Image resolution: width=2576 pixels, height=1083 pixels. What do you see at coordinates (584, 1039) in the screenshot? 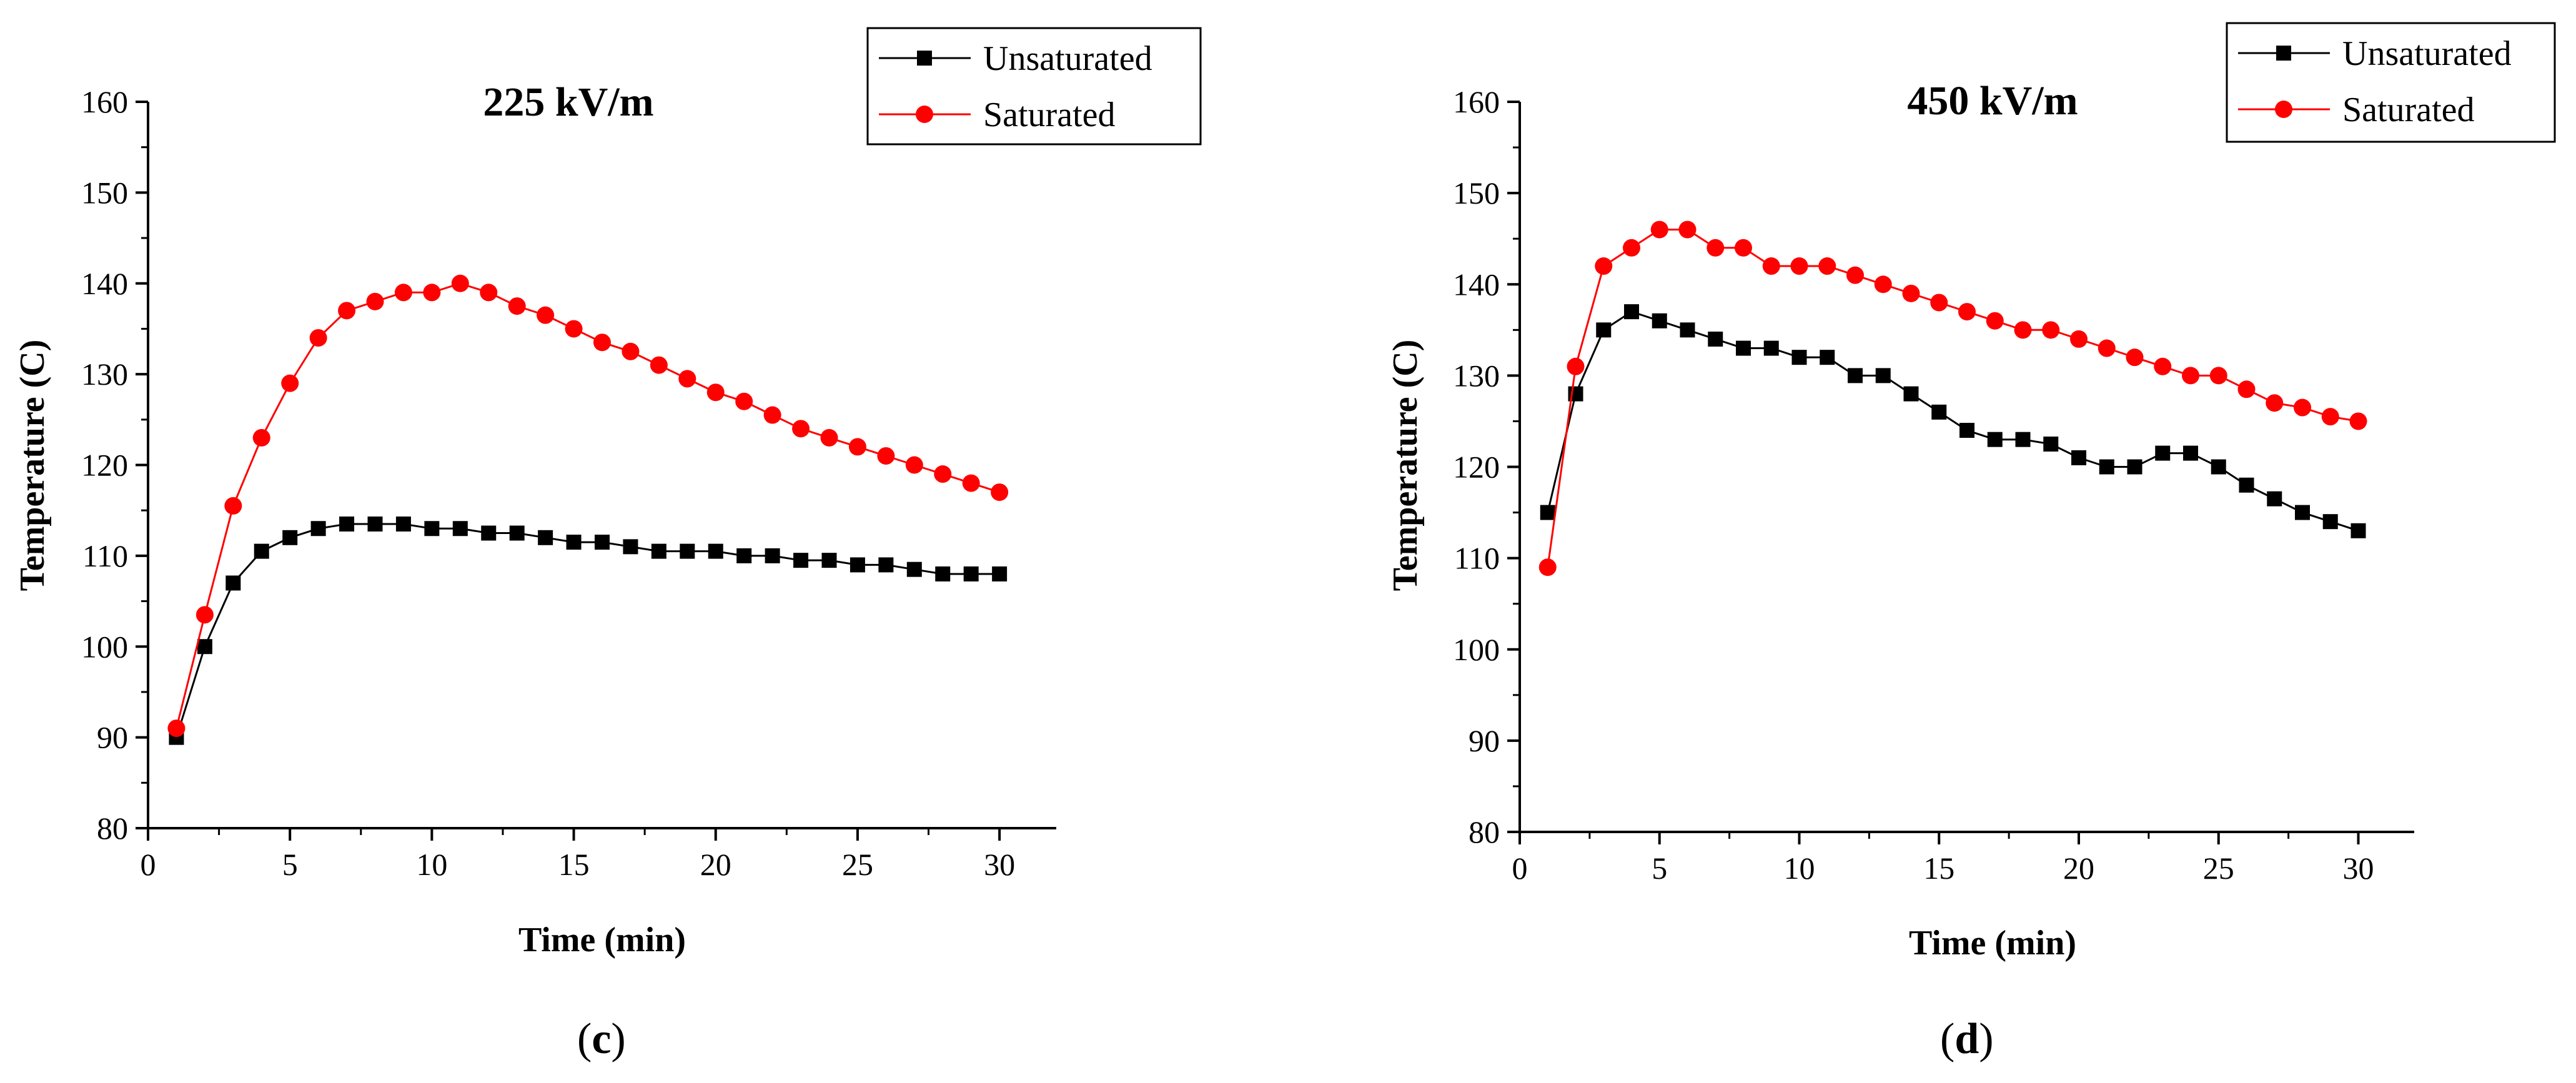
I see `panel-label-open: (` at bounding box center [584, 1039].